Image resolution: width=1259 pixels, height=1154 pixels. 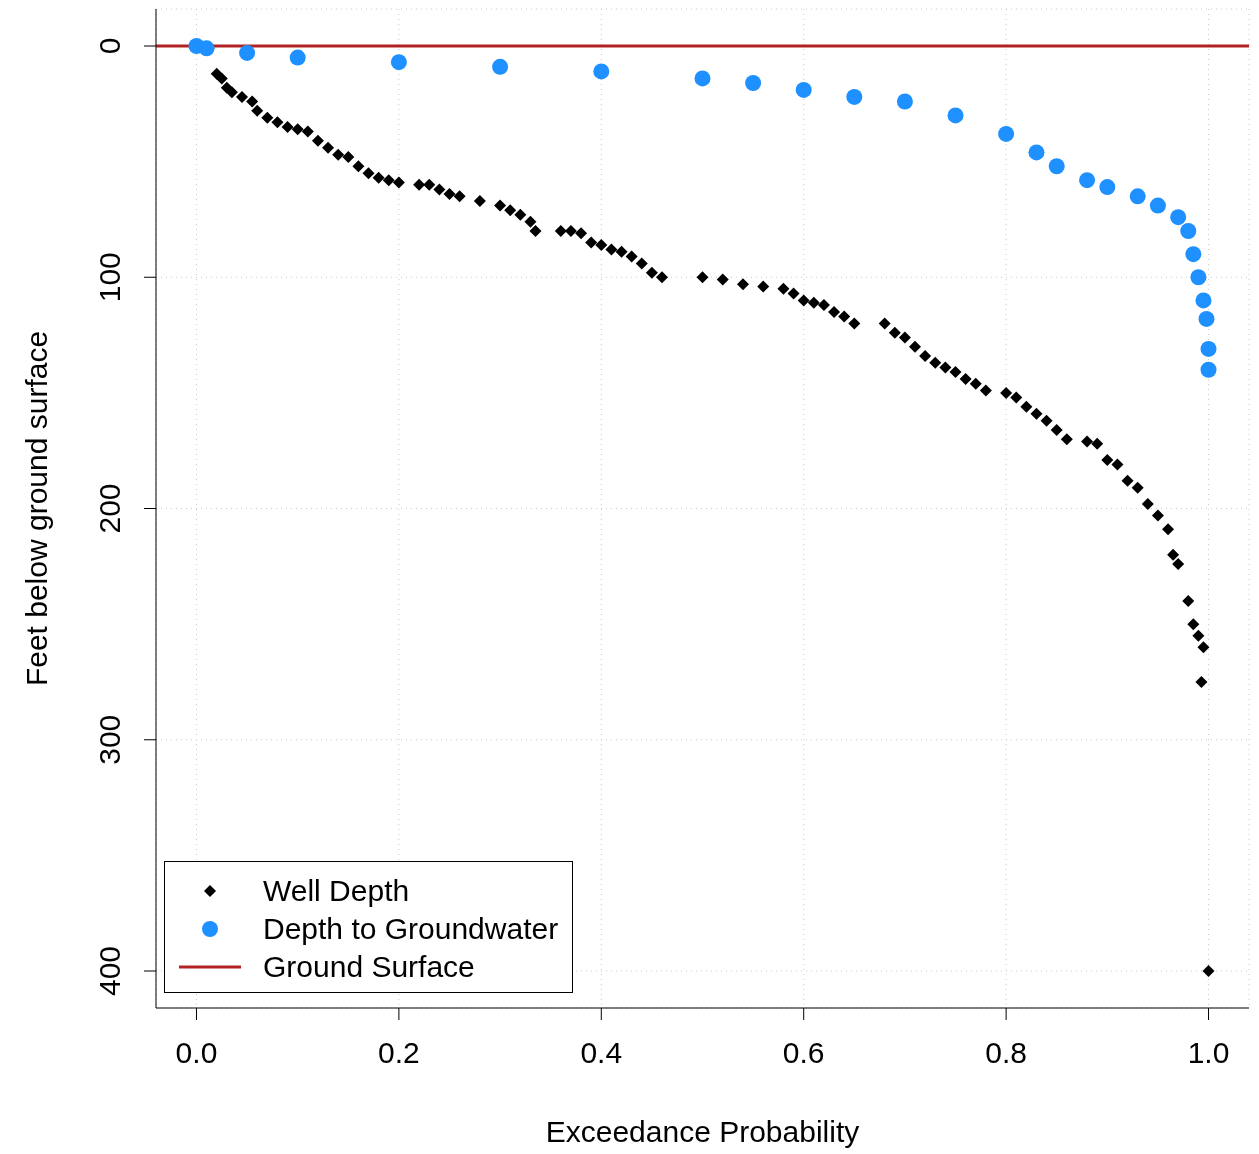 I want to click on y-tick-label: 200, so click(x=109, y=508).